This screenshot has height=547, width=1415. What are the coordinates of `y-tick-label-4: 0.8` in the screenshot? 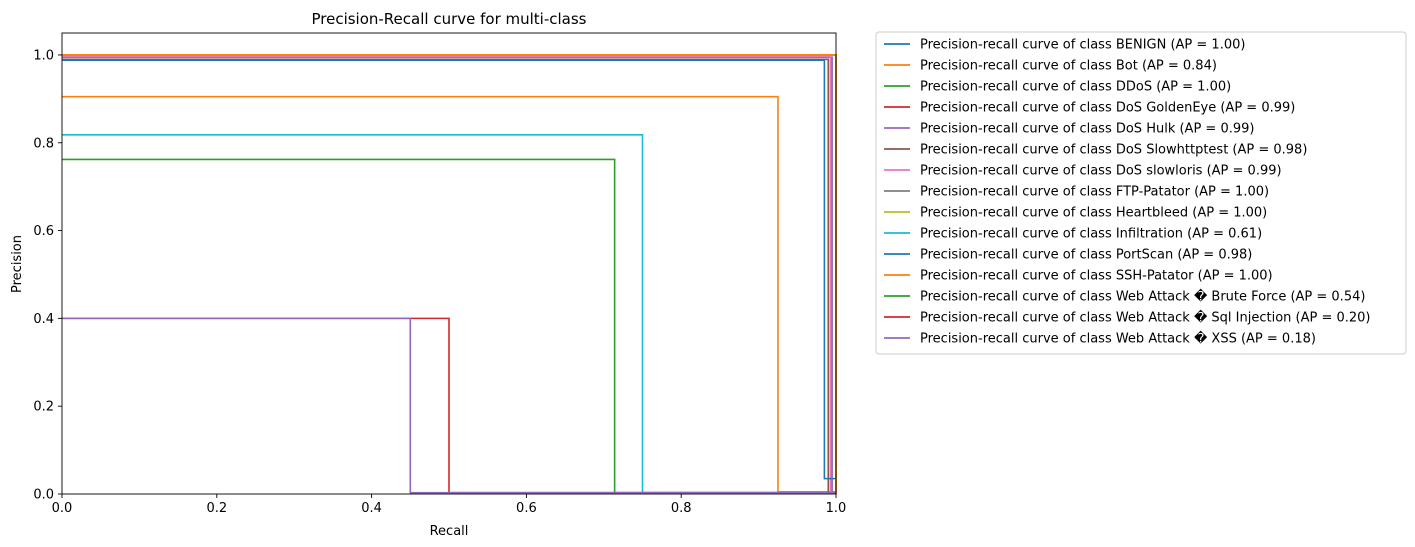 It's located at (43, 143).